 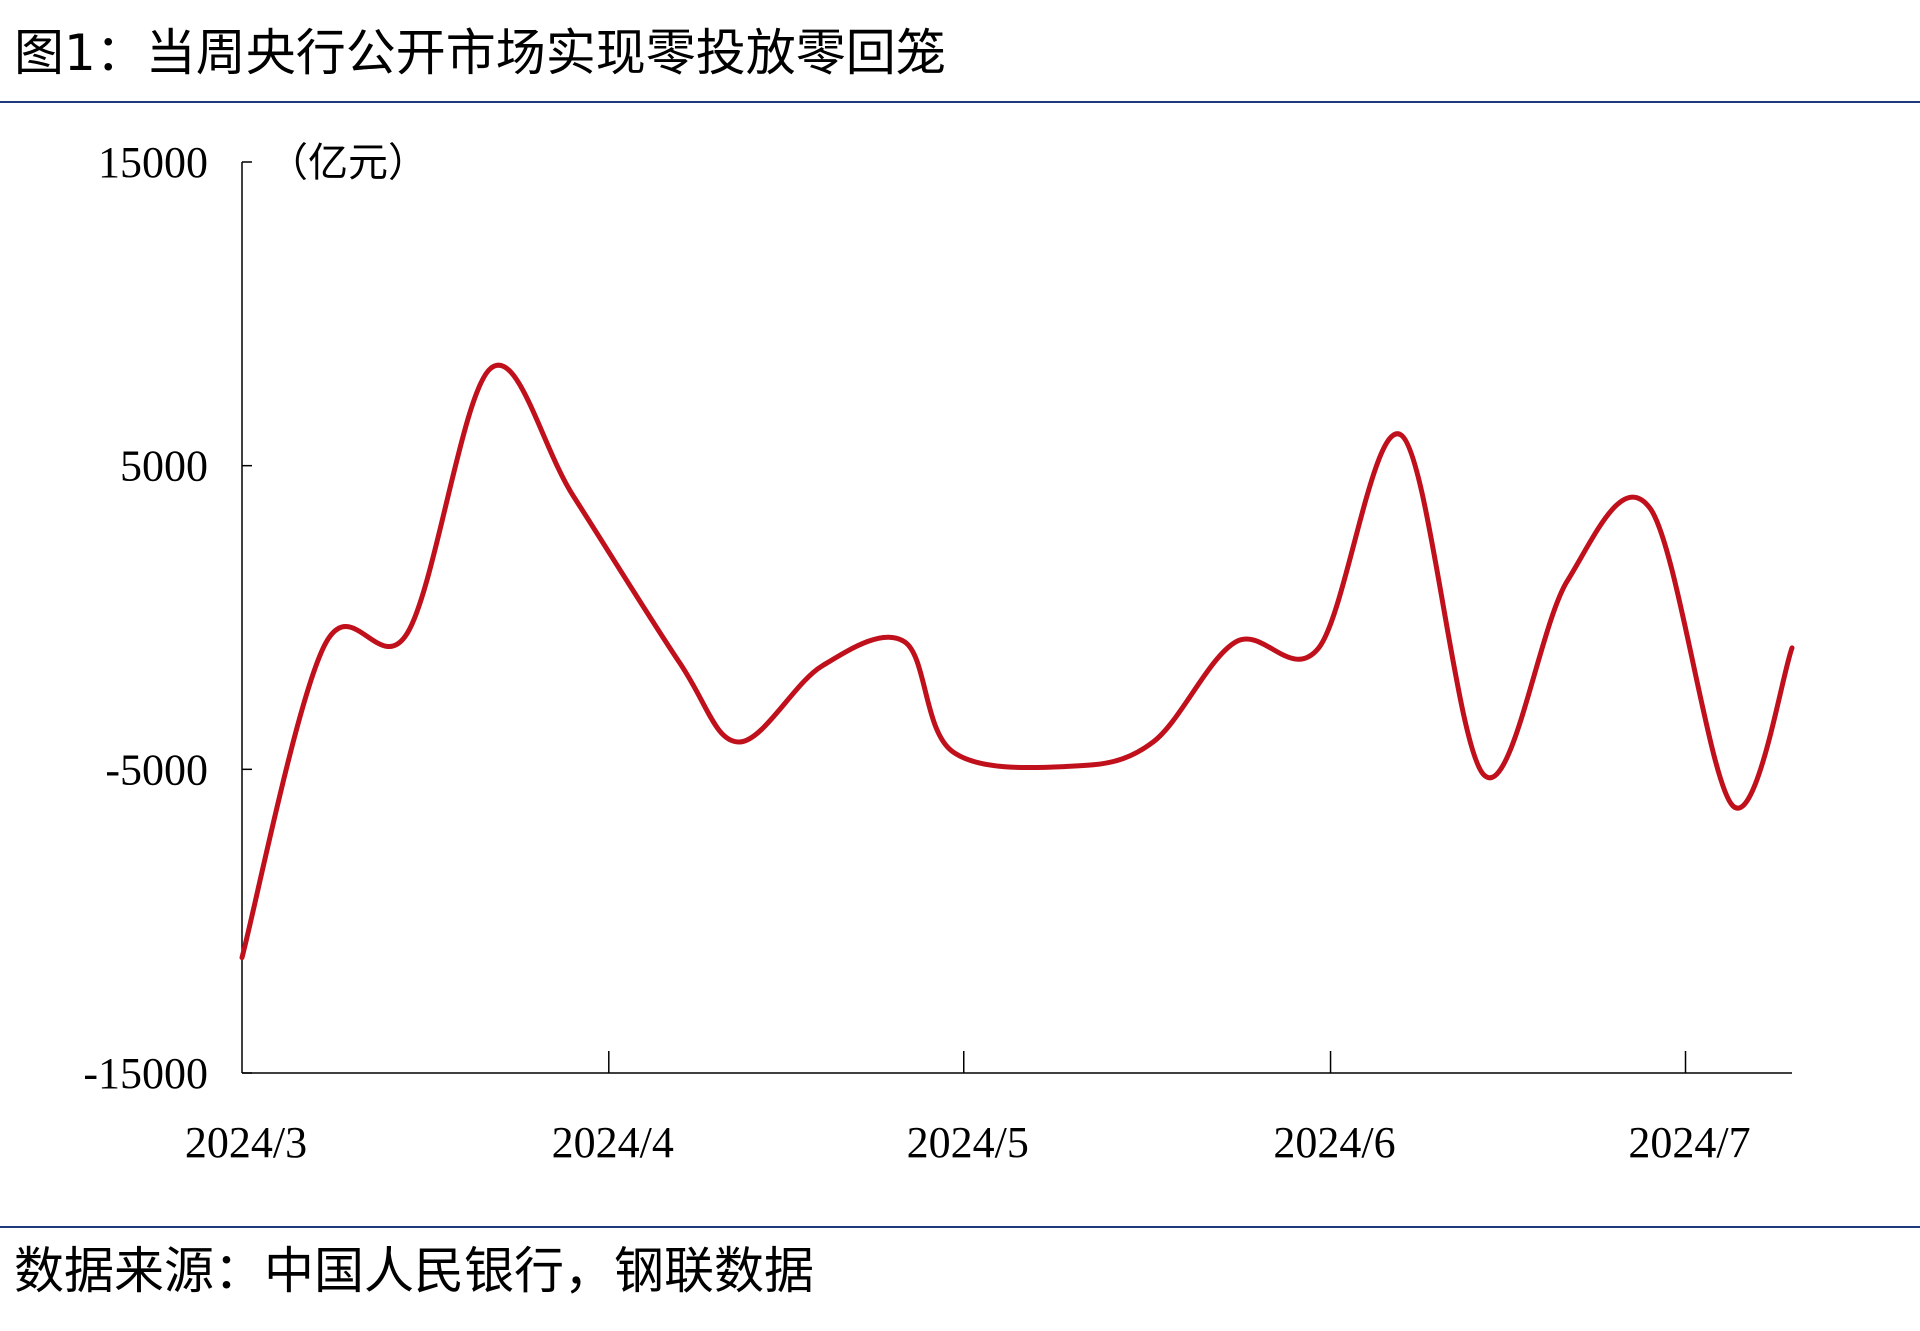 I want to click on x-tick-label: 2024/4, so click(x=613, y=1142).